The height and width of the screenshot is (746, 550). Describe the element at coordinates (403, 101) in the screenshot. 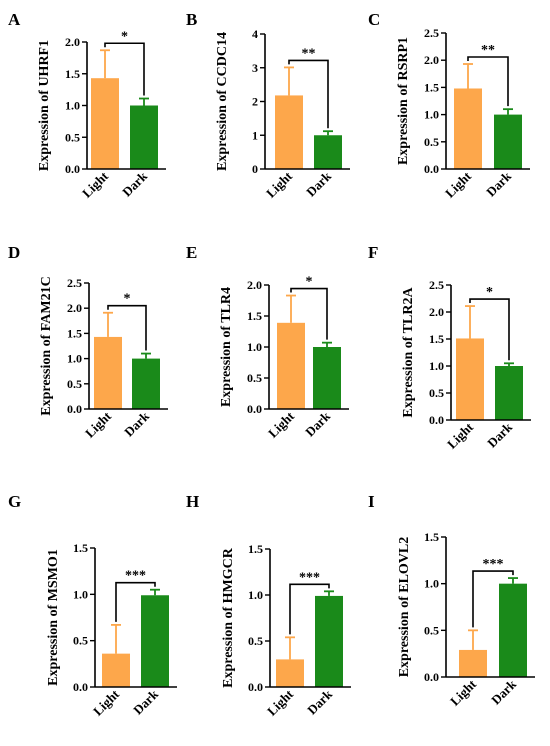

I see `y-axis-label: Expression of RSRP1` at that location.